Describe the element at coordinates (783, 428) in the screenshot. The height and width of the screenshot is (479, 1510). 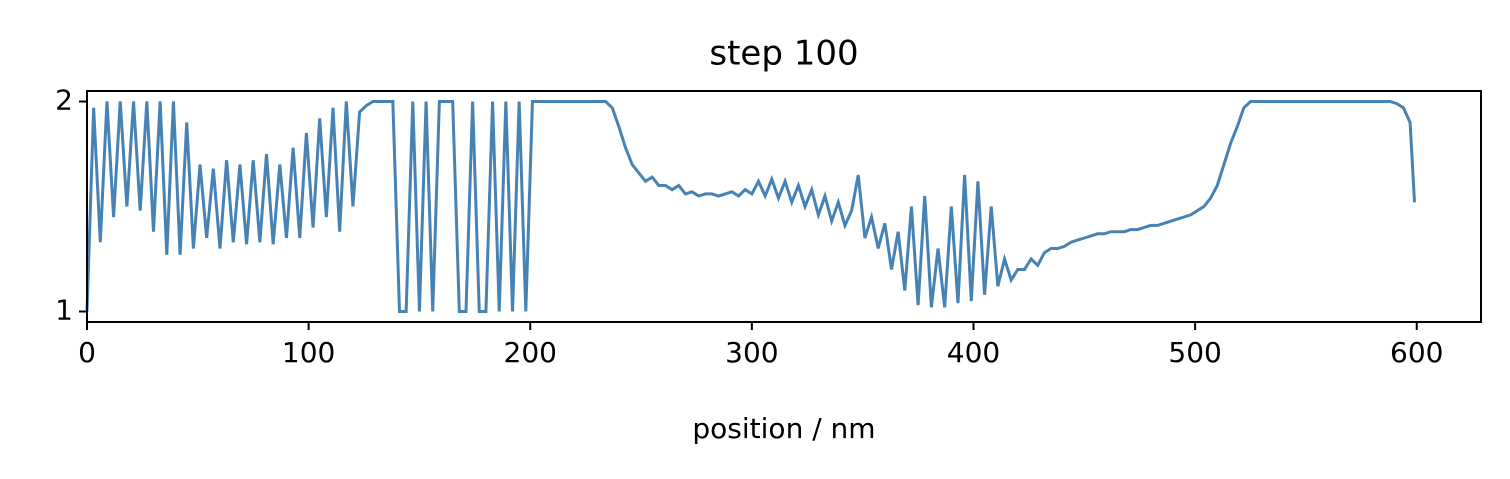
I see `x-axis-label: position / nm` at that location.